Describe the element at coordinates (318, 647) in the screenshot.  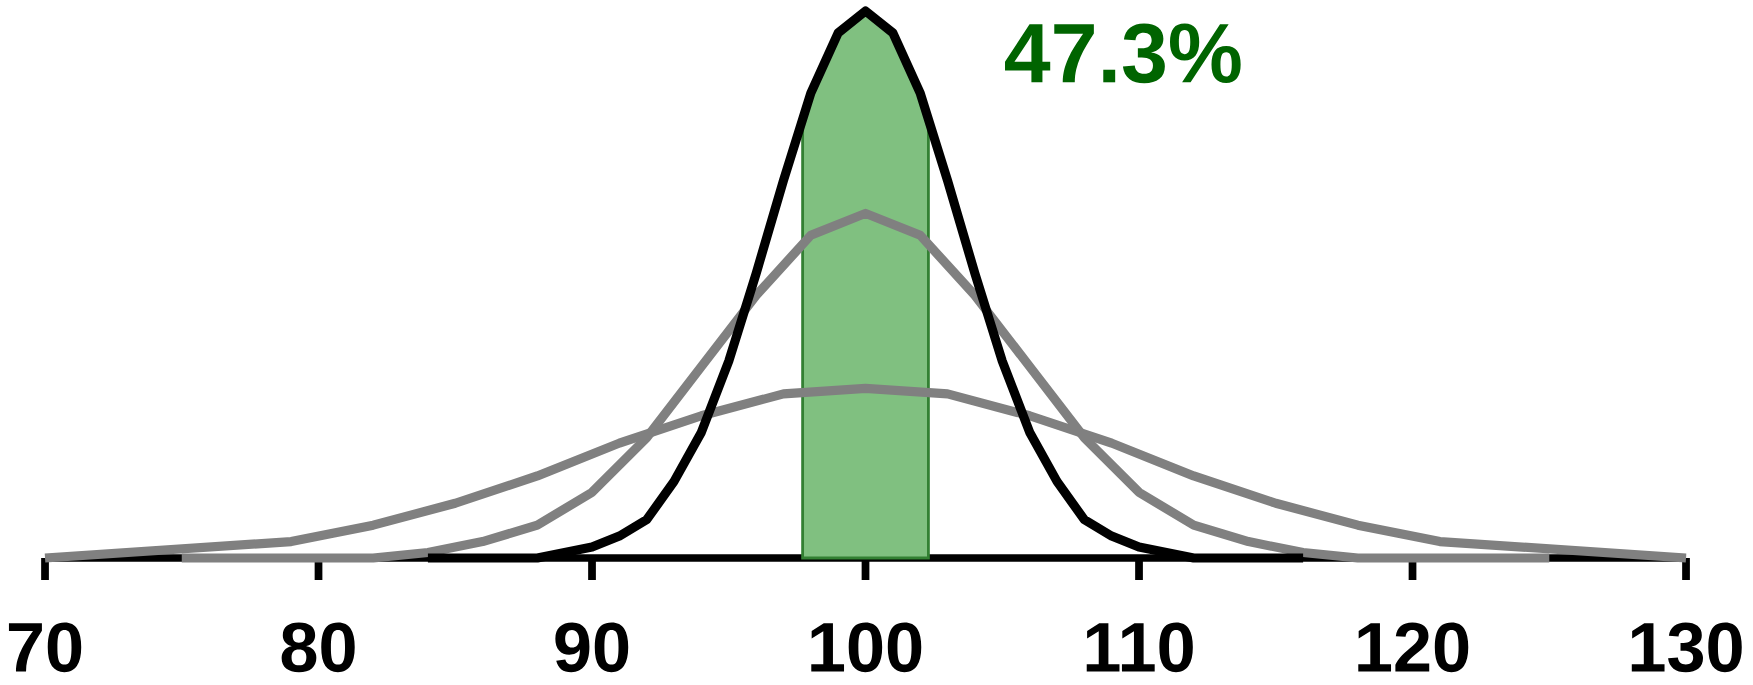
I see `x-tick-label: 80` at that location.